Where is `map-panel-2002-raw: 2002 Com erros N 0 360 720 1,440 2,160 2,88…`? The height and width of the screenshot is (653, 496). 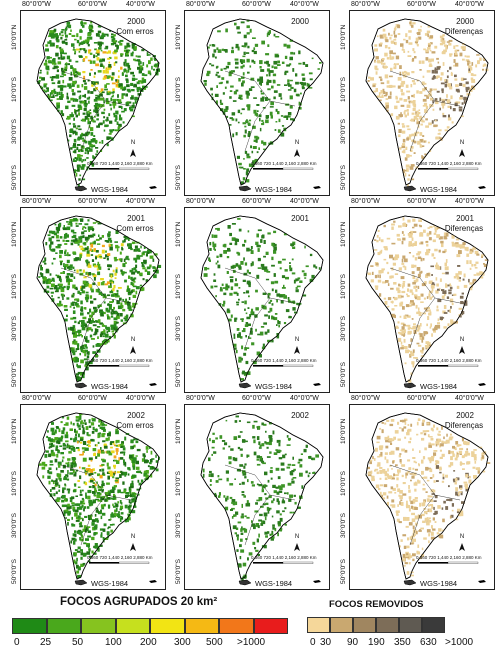
map-panel-2002-raw: 2002 Com erros N 0 360 720 1,440 2,160 2,88… is located at coordinates (93, 497).